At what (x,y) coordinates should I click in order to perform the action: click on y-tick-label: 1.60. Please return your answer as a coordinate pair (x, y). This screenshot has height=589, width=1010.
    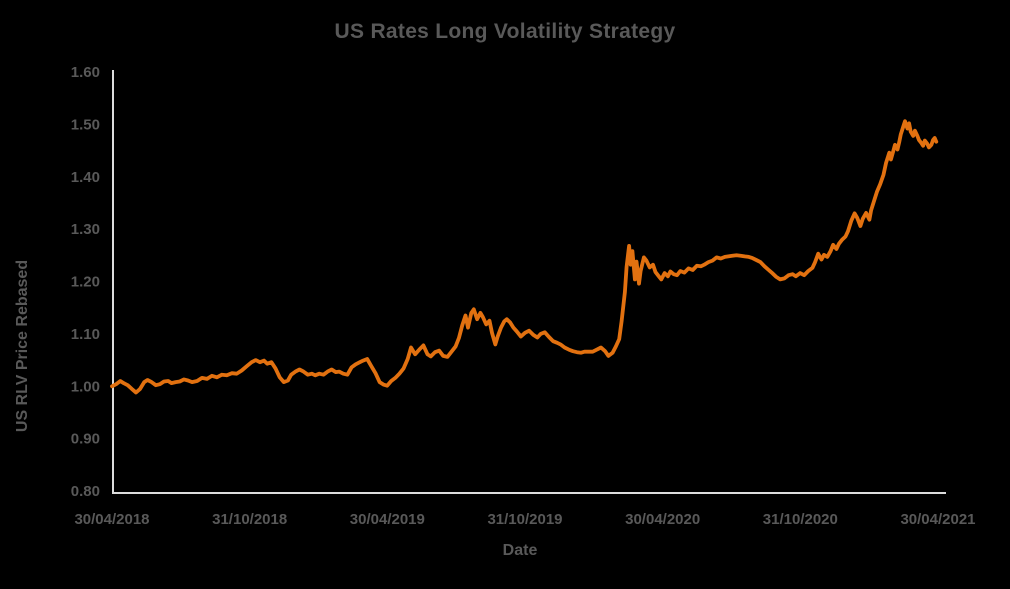
    Looking at the image, I should click on (85, 72).